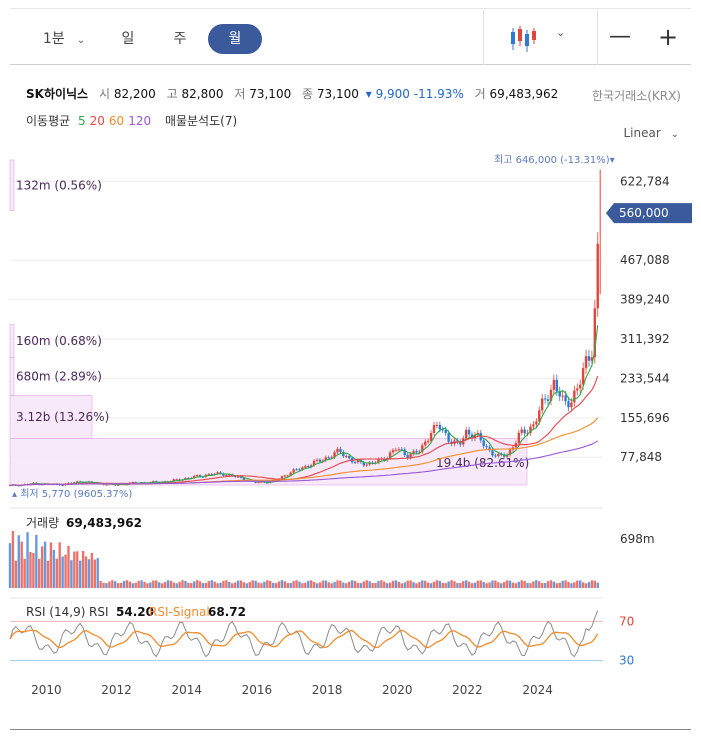 The width and height of the screenshot is (701, 747). I want to click on year-tick-label: 2016, so click(257, 690).